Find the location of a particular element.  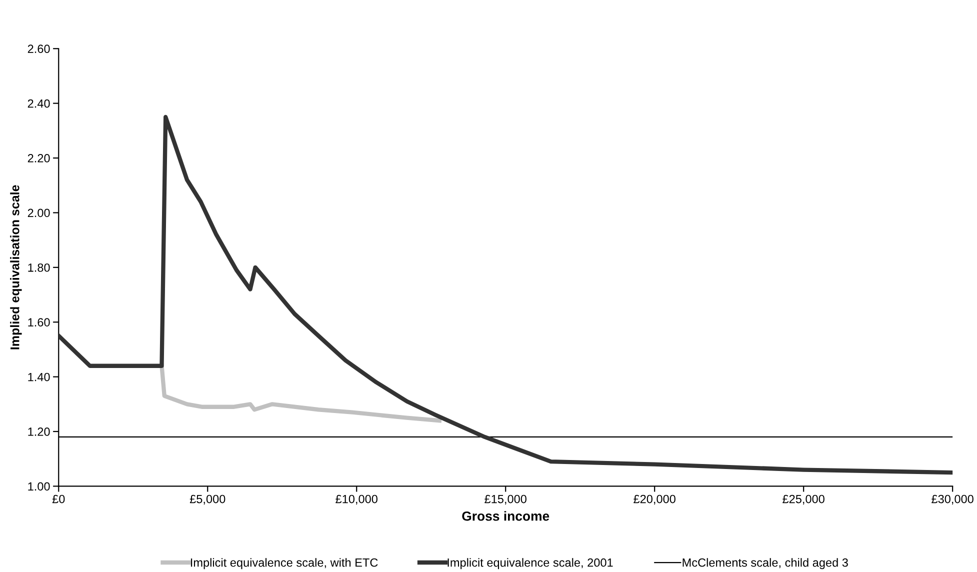

y-tick-label: 1.40 is located at coordinates (39, 377).